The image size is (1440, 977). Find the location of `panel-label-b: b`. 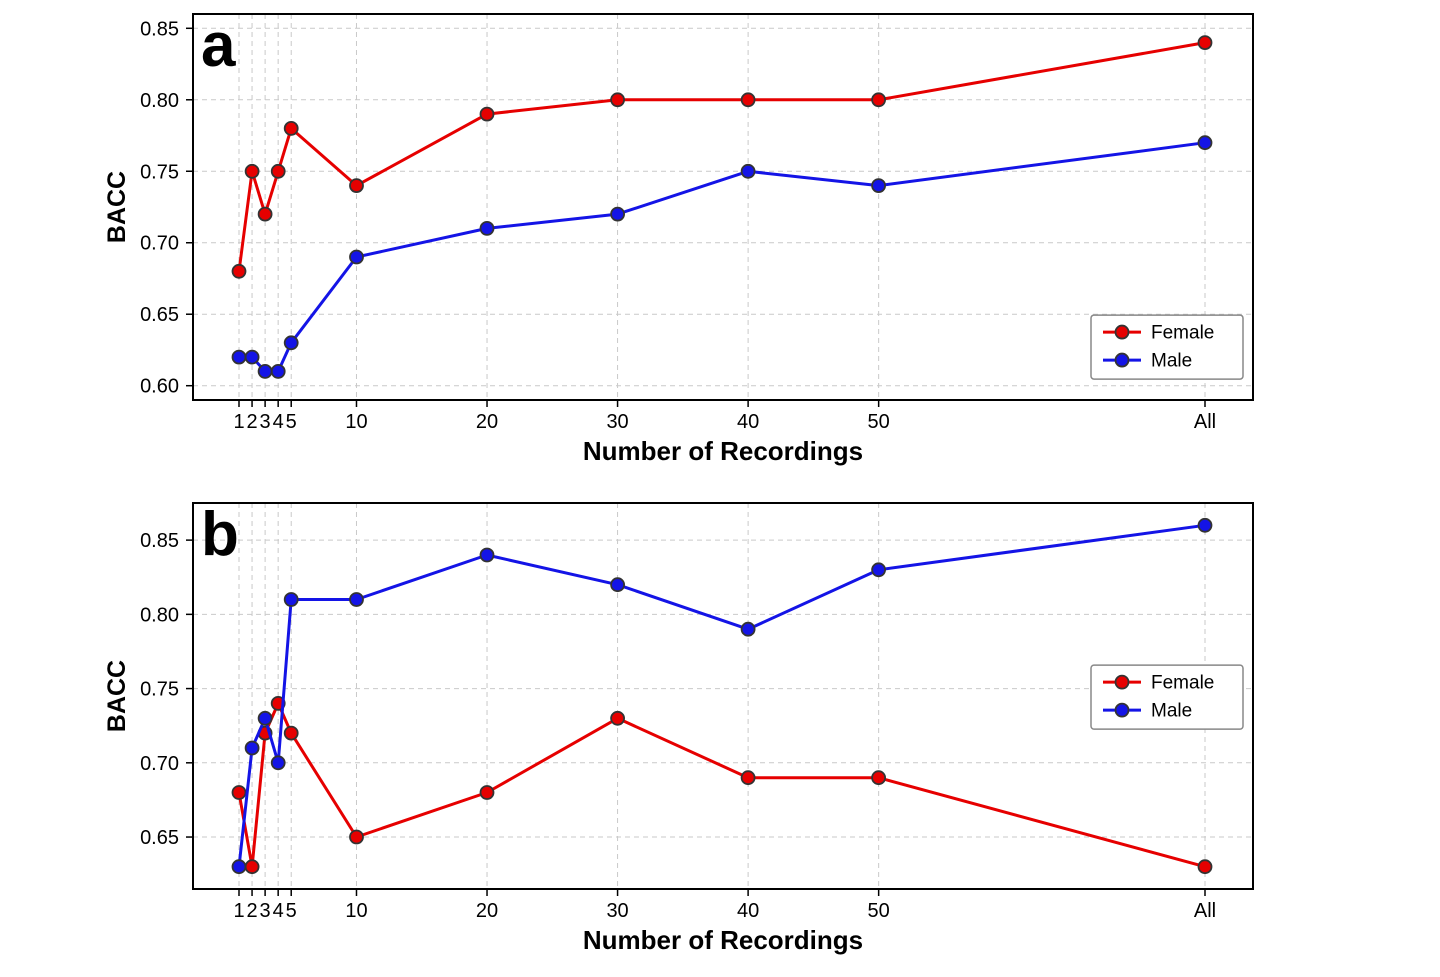

panel-label-b: b is located at coordinates (220, 534).